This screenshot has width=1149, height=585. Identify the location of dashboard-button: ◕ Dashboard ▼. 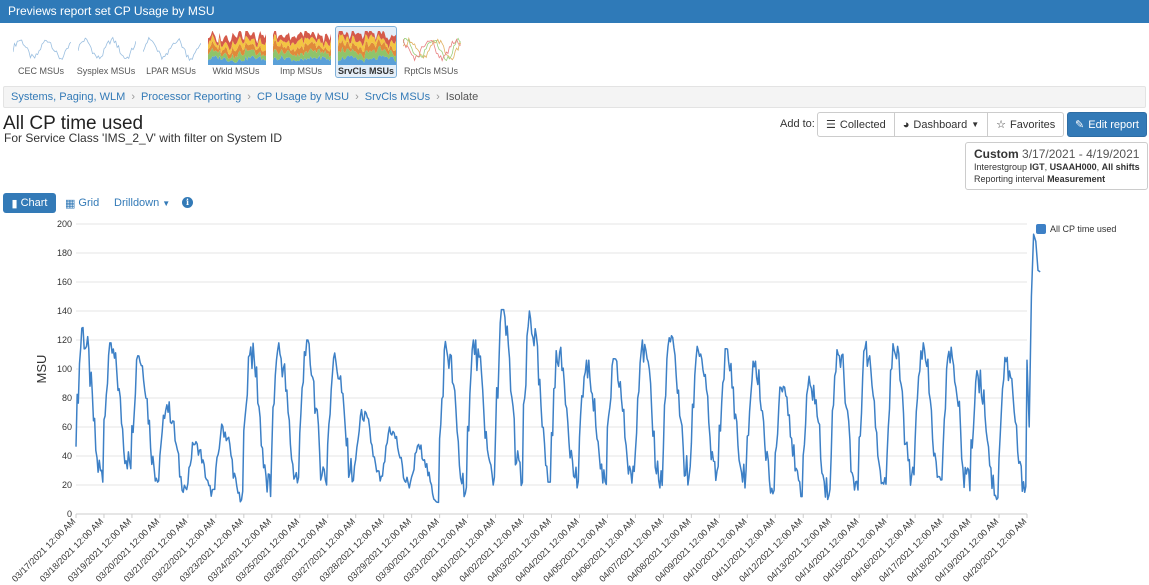
(941, 124).